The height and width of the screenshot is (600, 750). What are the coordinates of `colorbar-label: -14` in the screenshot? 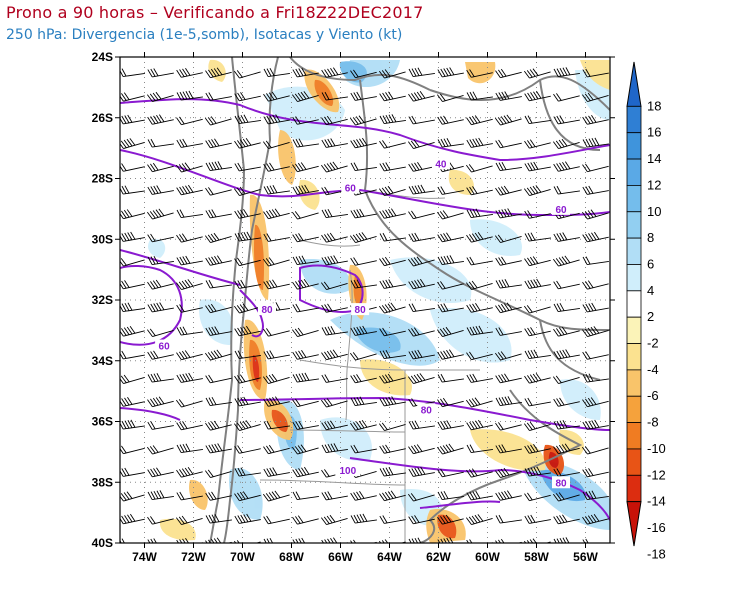 It's located at (656, 501).